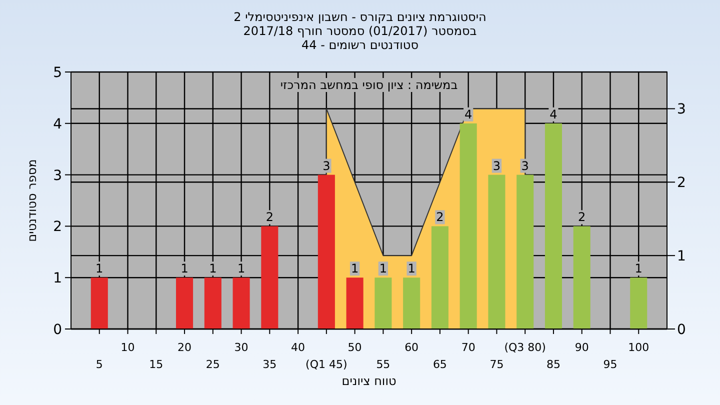 The width and height of the screenshot is (720, 405). I want to click on x-tick-label: 15, so click(156, 364).